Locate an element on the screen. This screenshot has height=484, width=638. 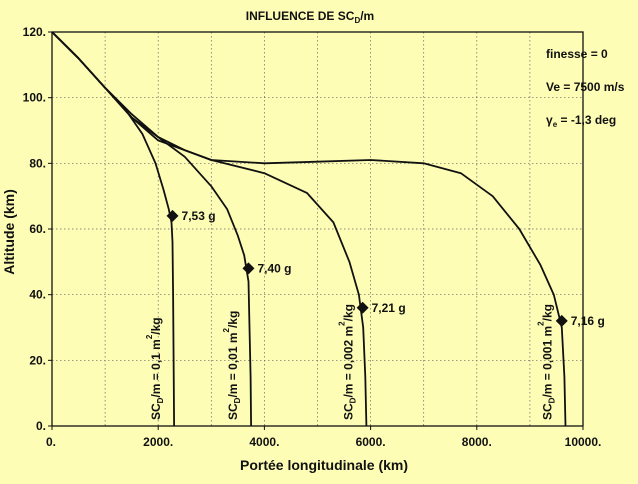
y-tick-label: 40. is located at coordinates (37, 295).